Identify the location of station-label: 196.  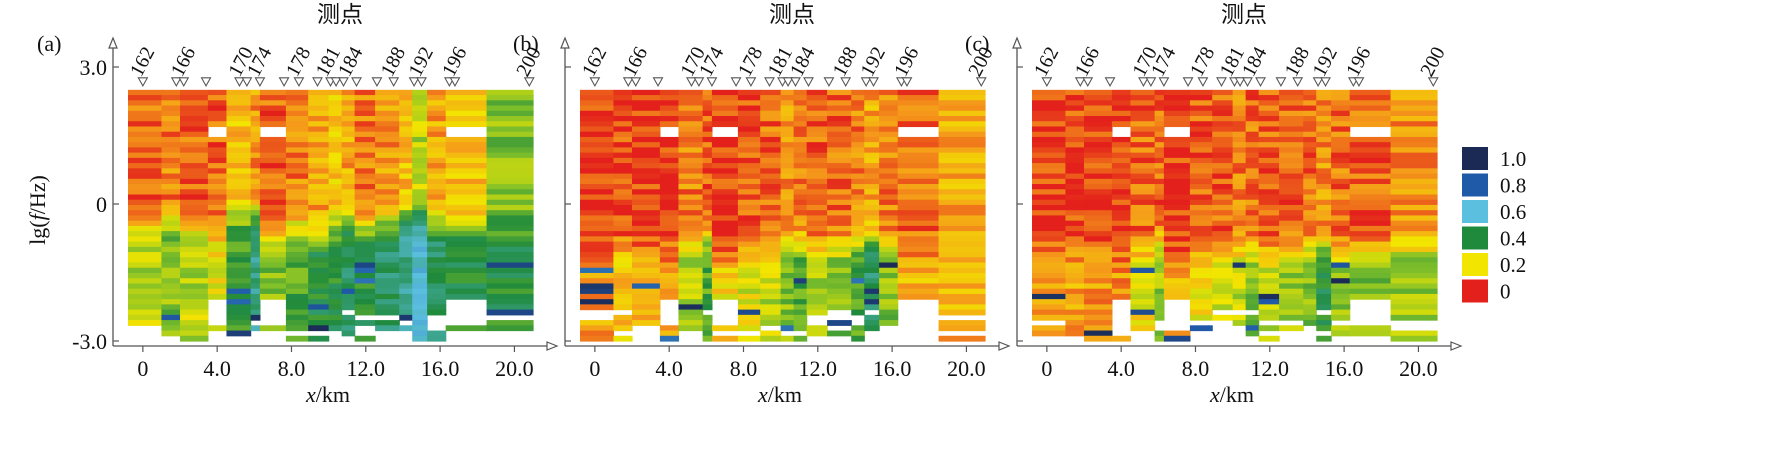
(1359, 61).